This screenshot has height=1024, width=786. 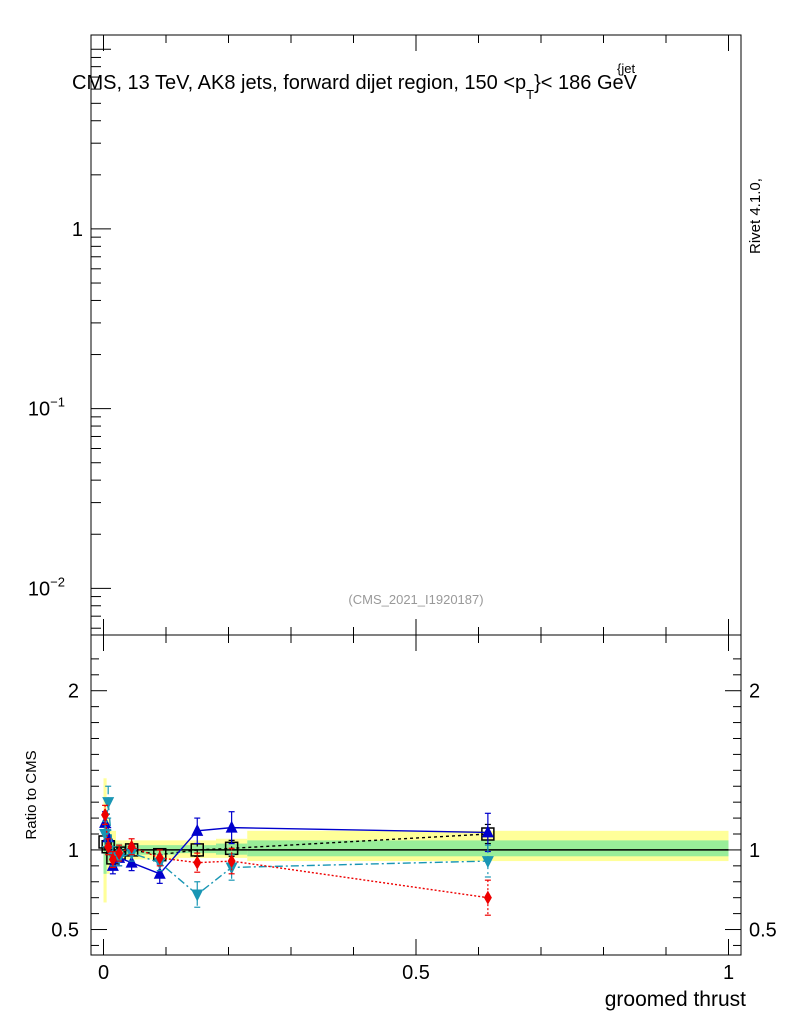 I want to click on series-line, so click(x=296, y=849).